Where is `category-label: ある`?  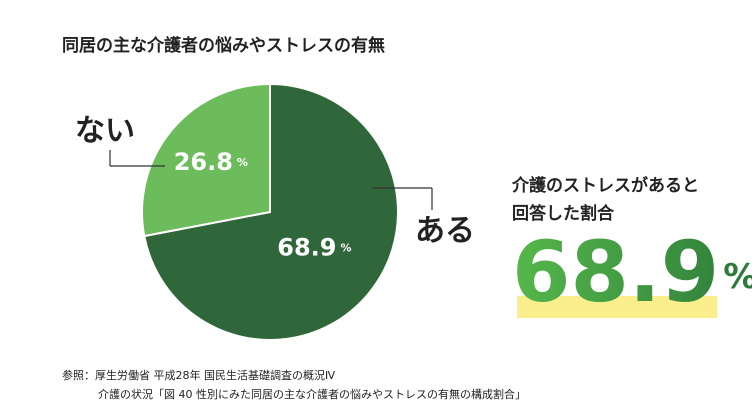 category-label: ある is located at coordinates (445, 231).